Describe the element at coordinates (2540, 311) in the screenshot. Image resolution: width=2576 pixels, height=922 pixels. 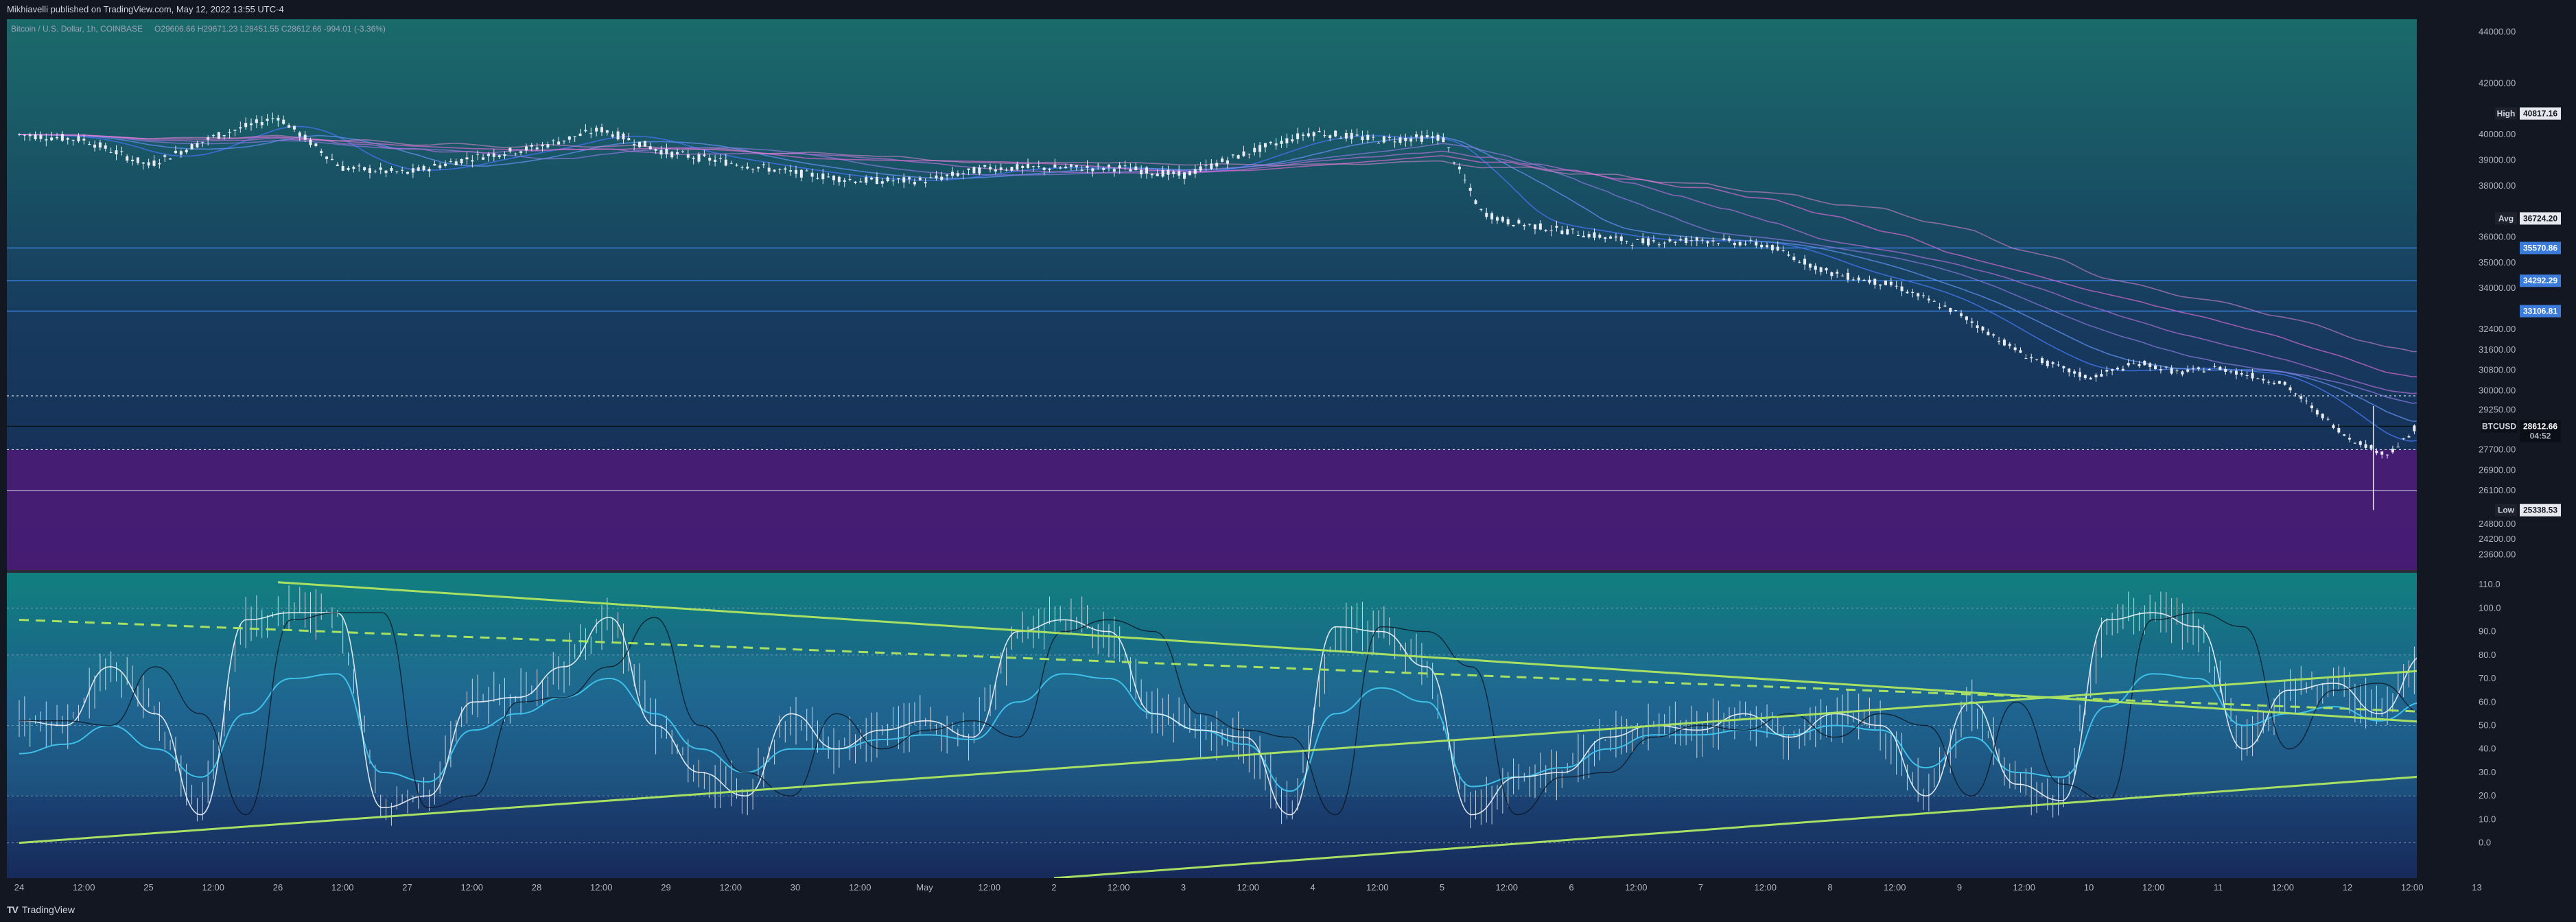
I see `level3-tag-value-box` at that location.